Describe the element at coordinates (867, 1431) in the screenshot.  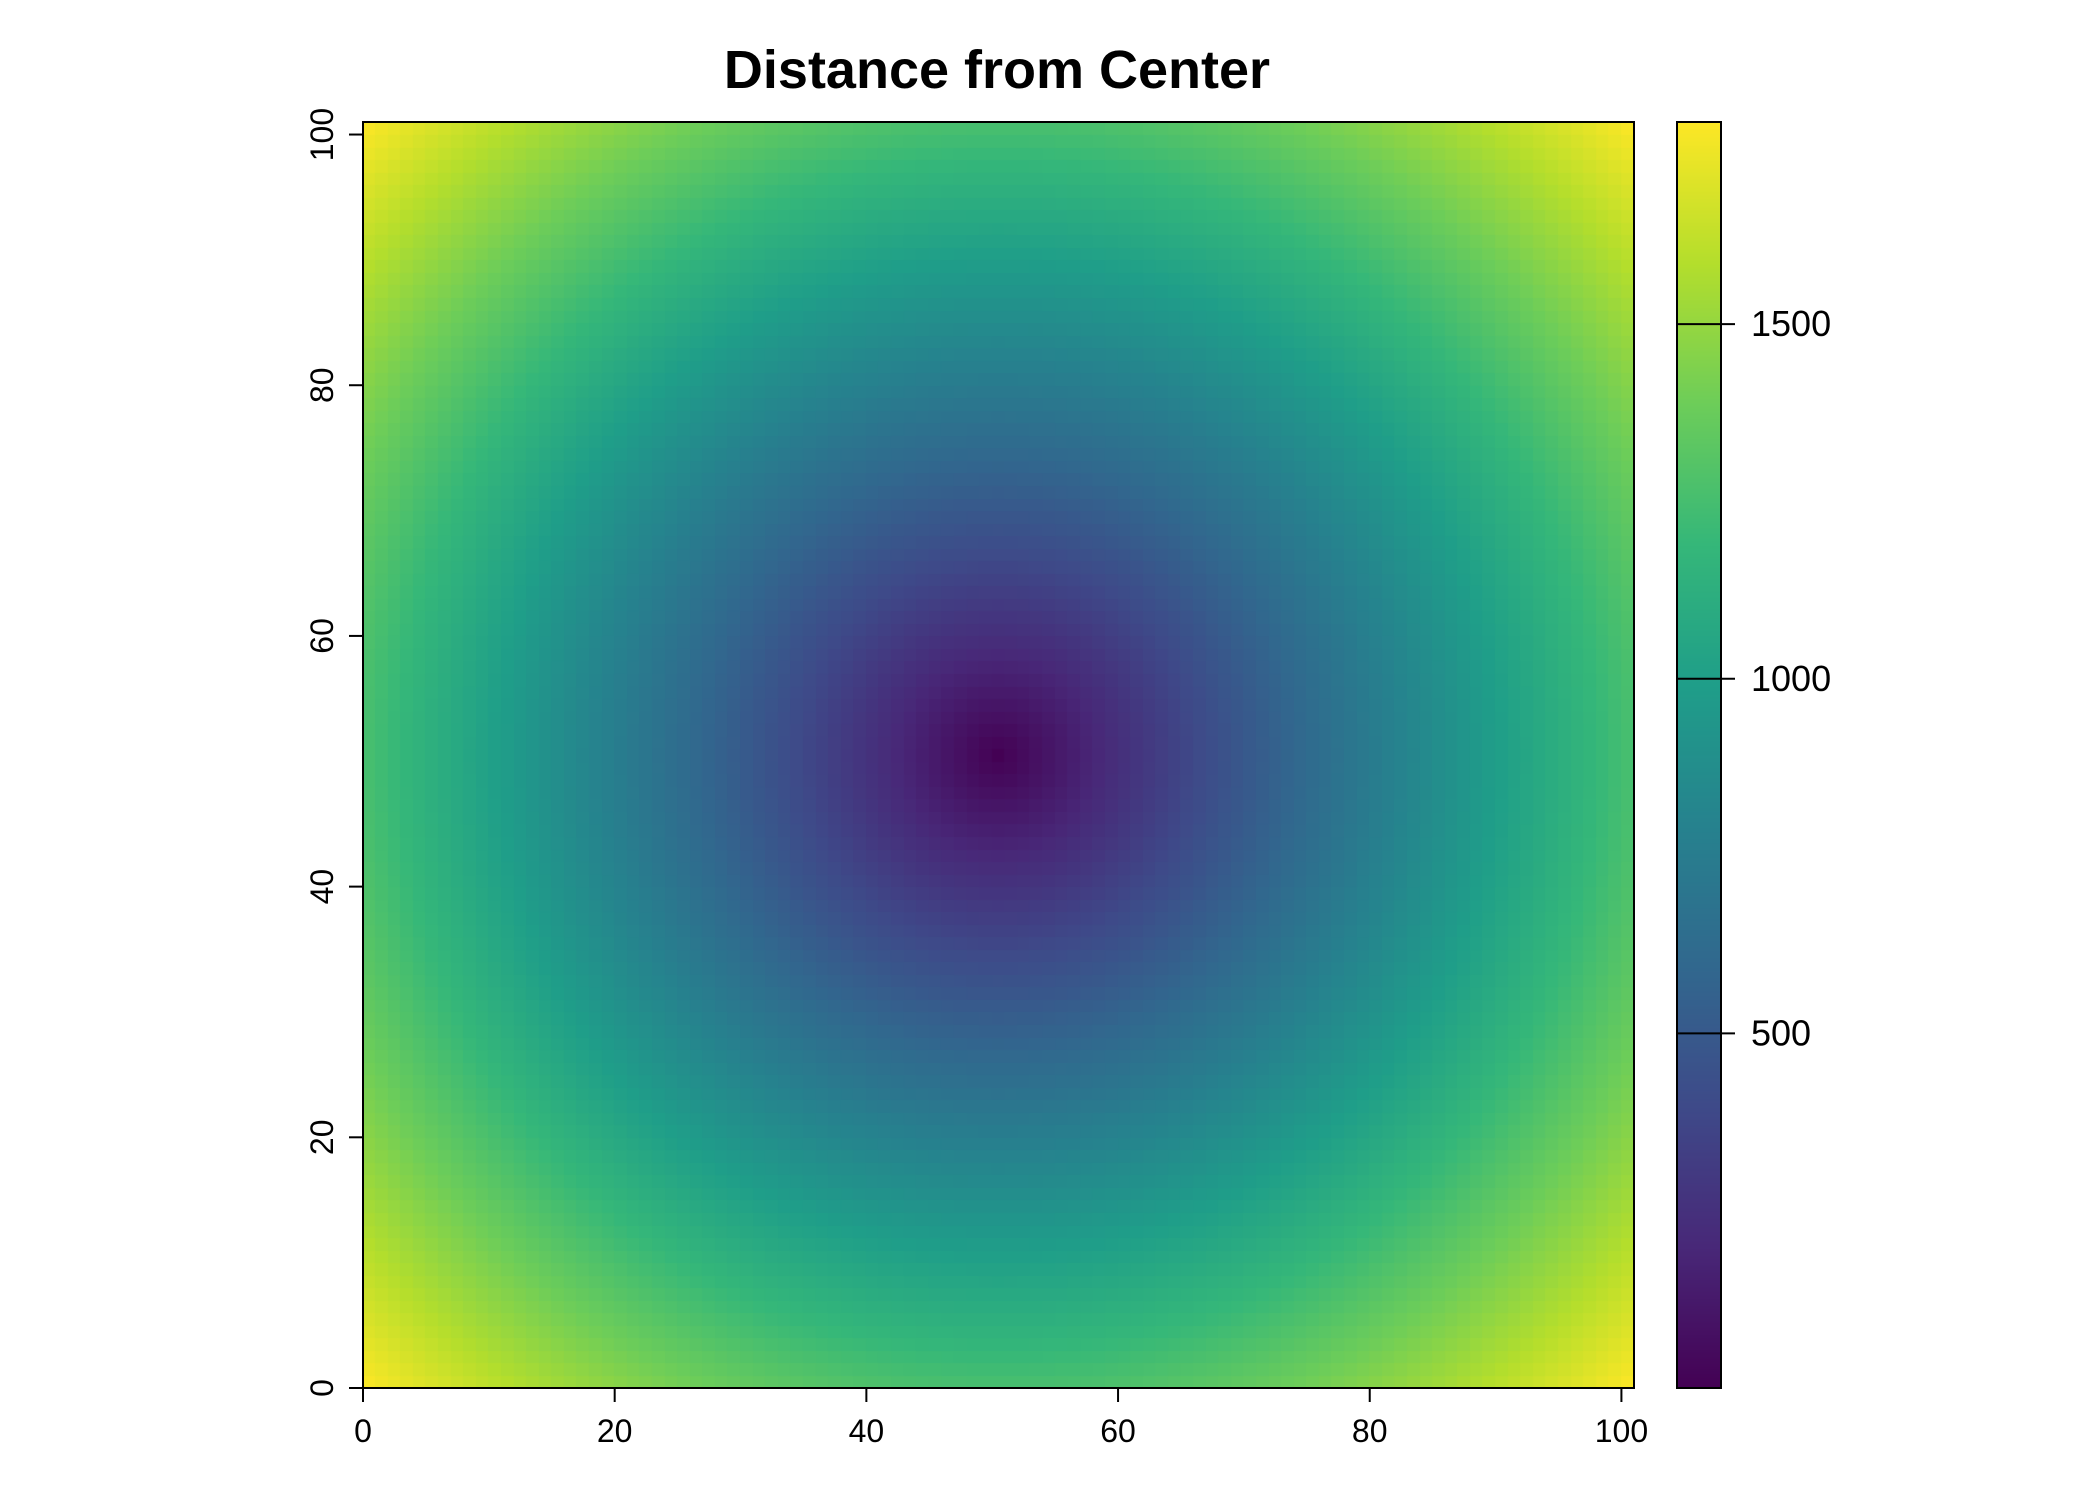
I see `x-tick-label: 40` at that location.